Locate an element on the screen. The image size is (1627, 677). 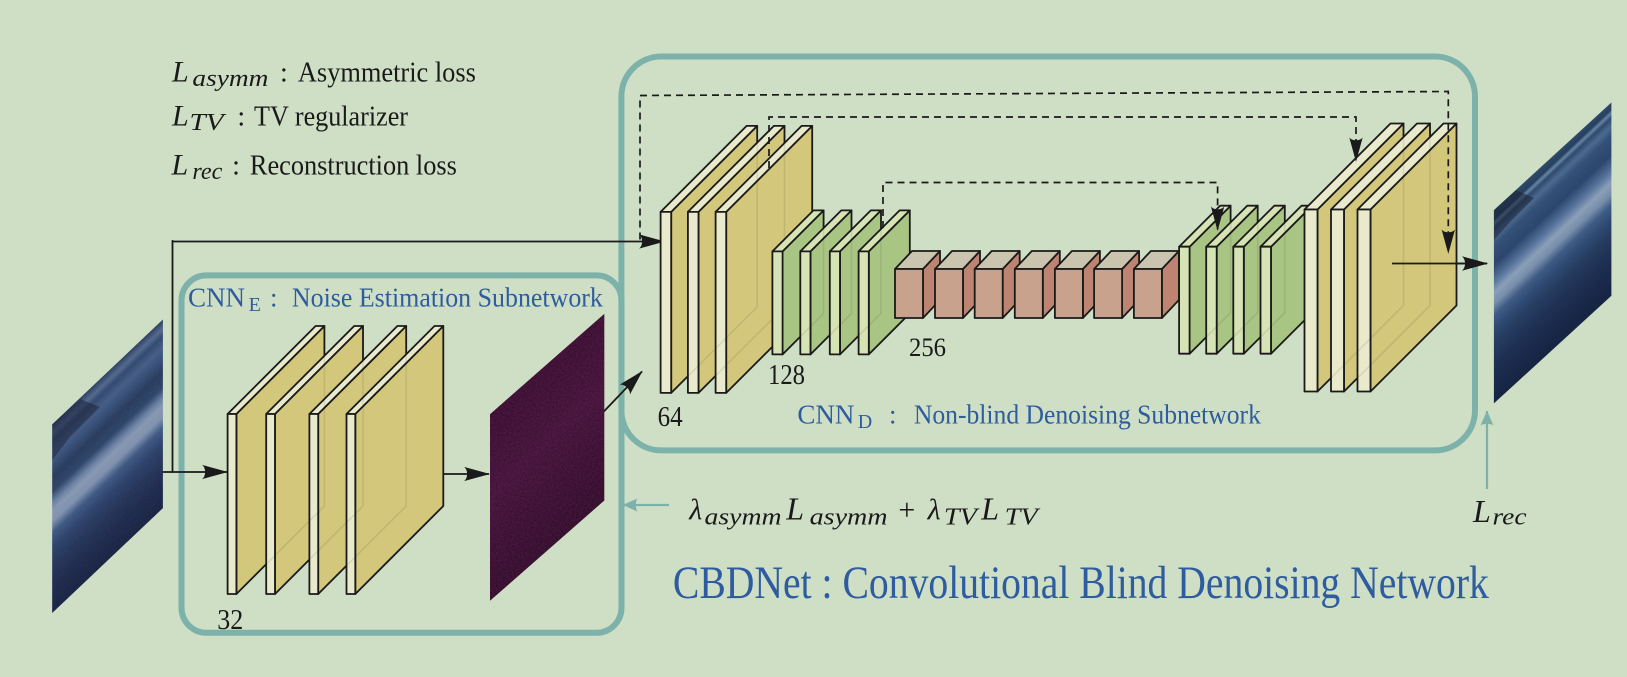
svg-text: 32 is located at coordinates (230, 620).